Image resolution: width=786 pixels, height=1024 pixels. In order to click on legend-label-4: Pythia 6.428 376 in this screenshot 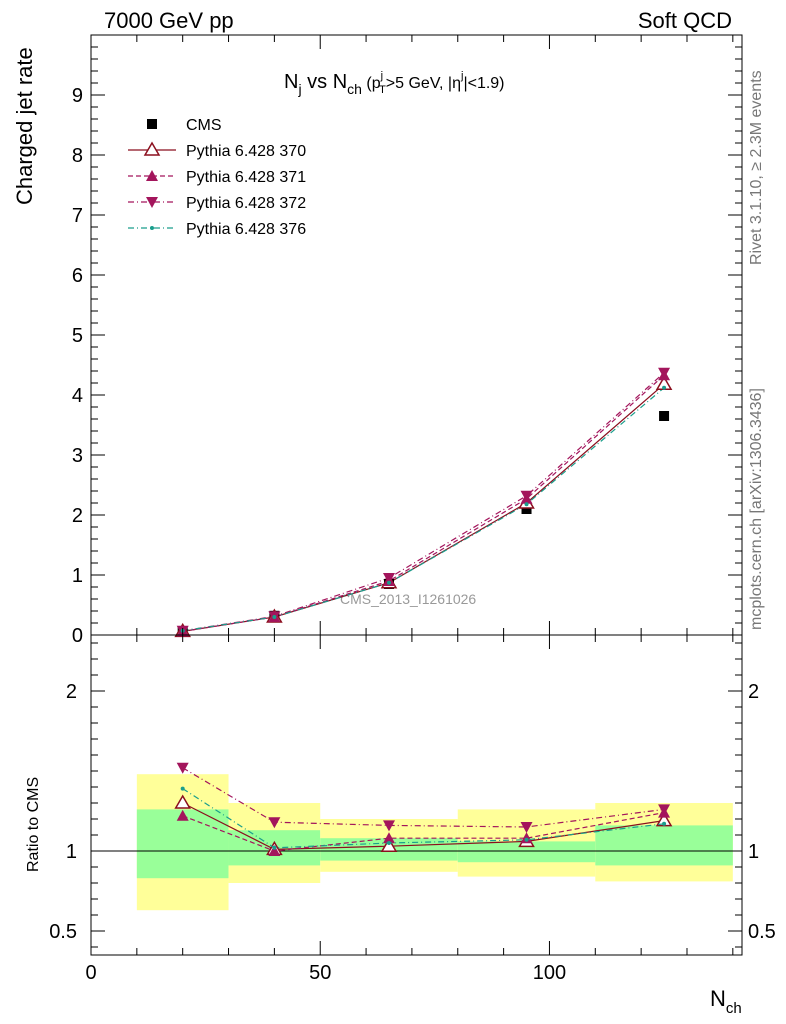, I will do `click(246, 229)`.